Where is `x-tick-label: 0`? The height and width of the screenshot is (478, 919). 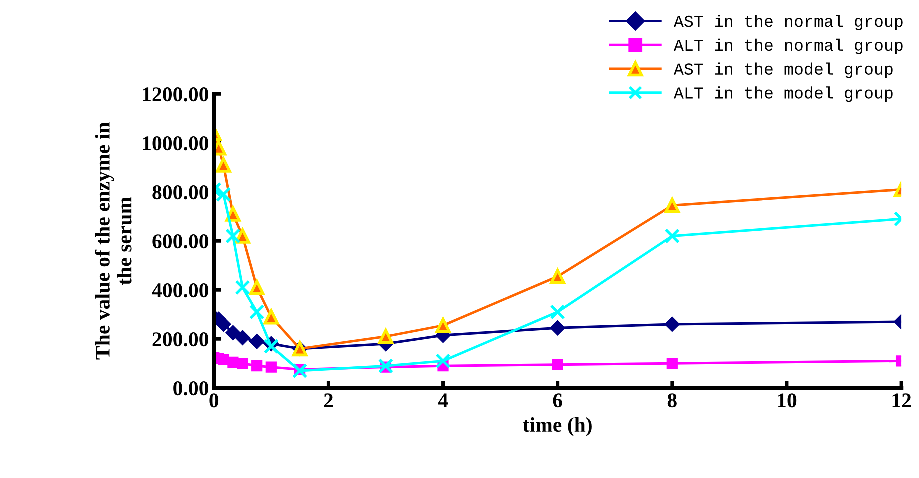
x-tick-label: 0 is located at coordinates (214, 401).